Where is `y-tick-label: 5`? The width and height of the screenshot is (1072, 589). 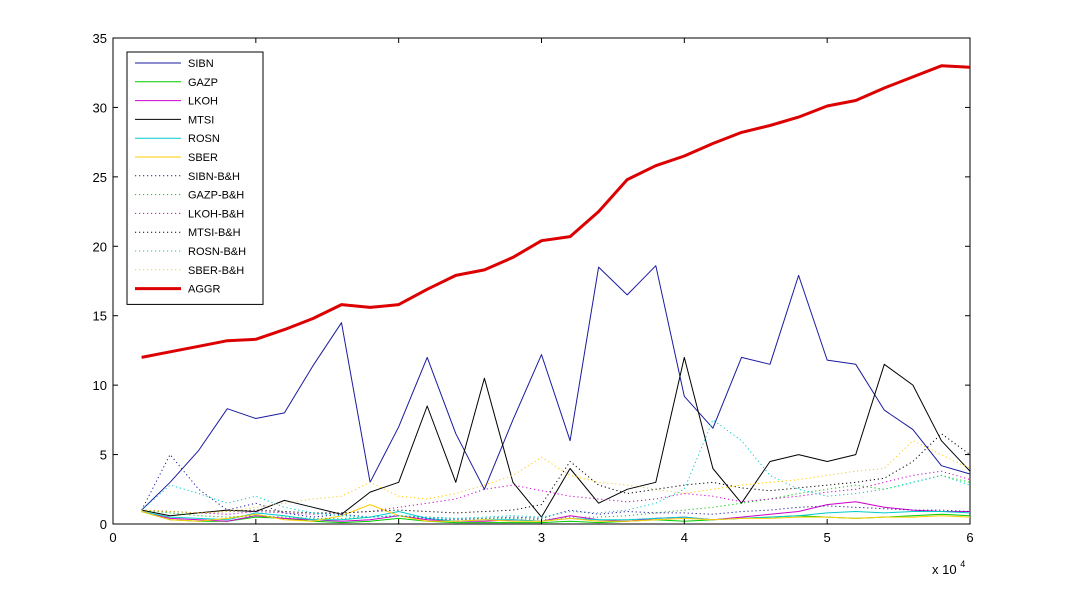 y-tick-label: 5 is located at coordinates (103, 455).